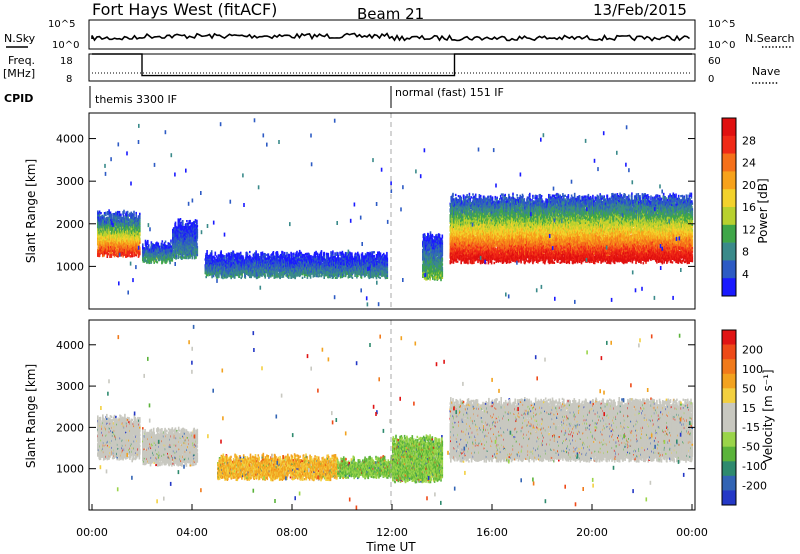 Image resolution: width=800 pixels, height=554 pixels. I want to click on nsearch-label: N.Search, so click(770, 38).